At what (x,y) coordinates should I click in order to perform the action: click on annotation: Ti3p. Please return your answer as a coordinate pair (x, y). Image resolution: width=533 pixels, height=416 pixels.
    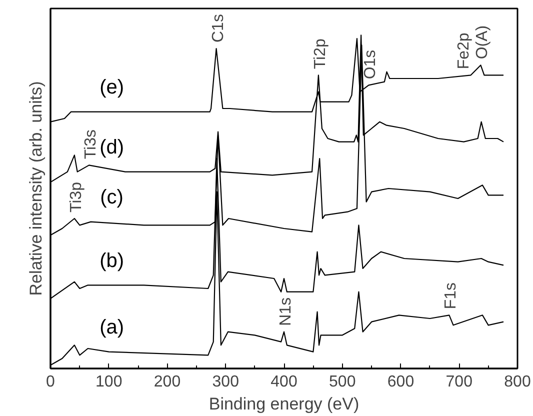
    Looking at the image, I should click on (76, 197).